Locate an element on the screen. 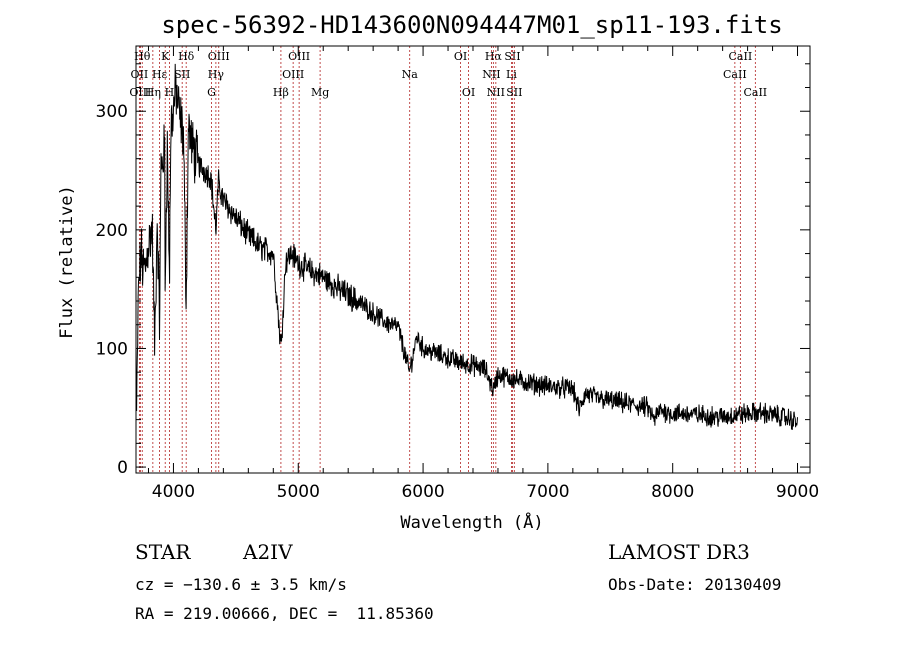 This screenshot has width=900, height=649. line-label: Na is located at coordinates (410, 74).